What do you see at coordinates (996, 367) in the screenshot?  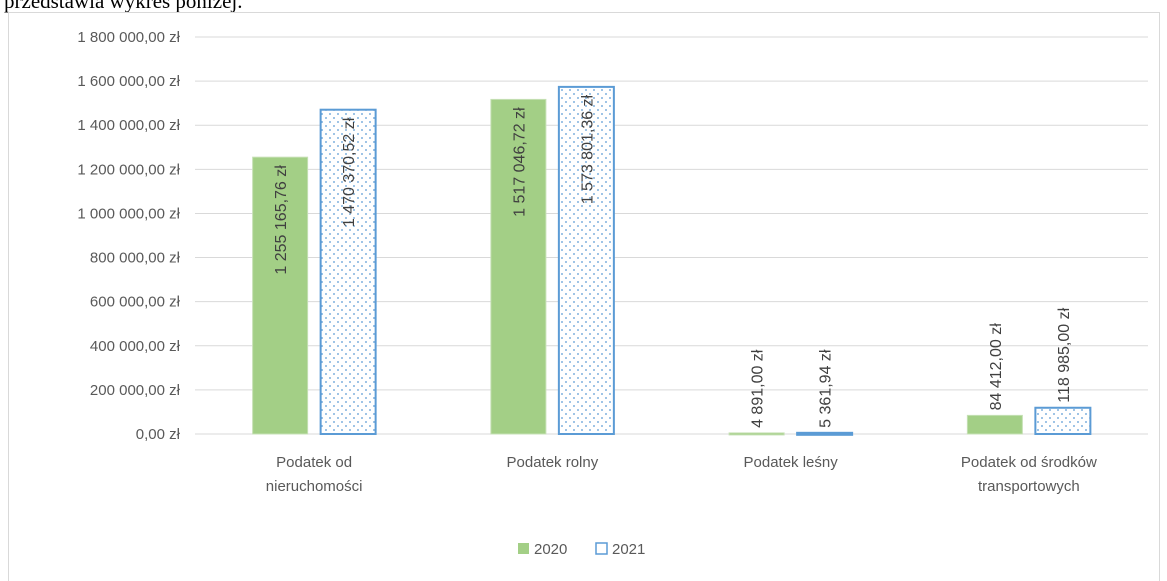 I see `data-label: 84 412,00 zł` at bounding box center [996, 367].